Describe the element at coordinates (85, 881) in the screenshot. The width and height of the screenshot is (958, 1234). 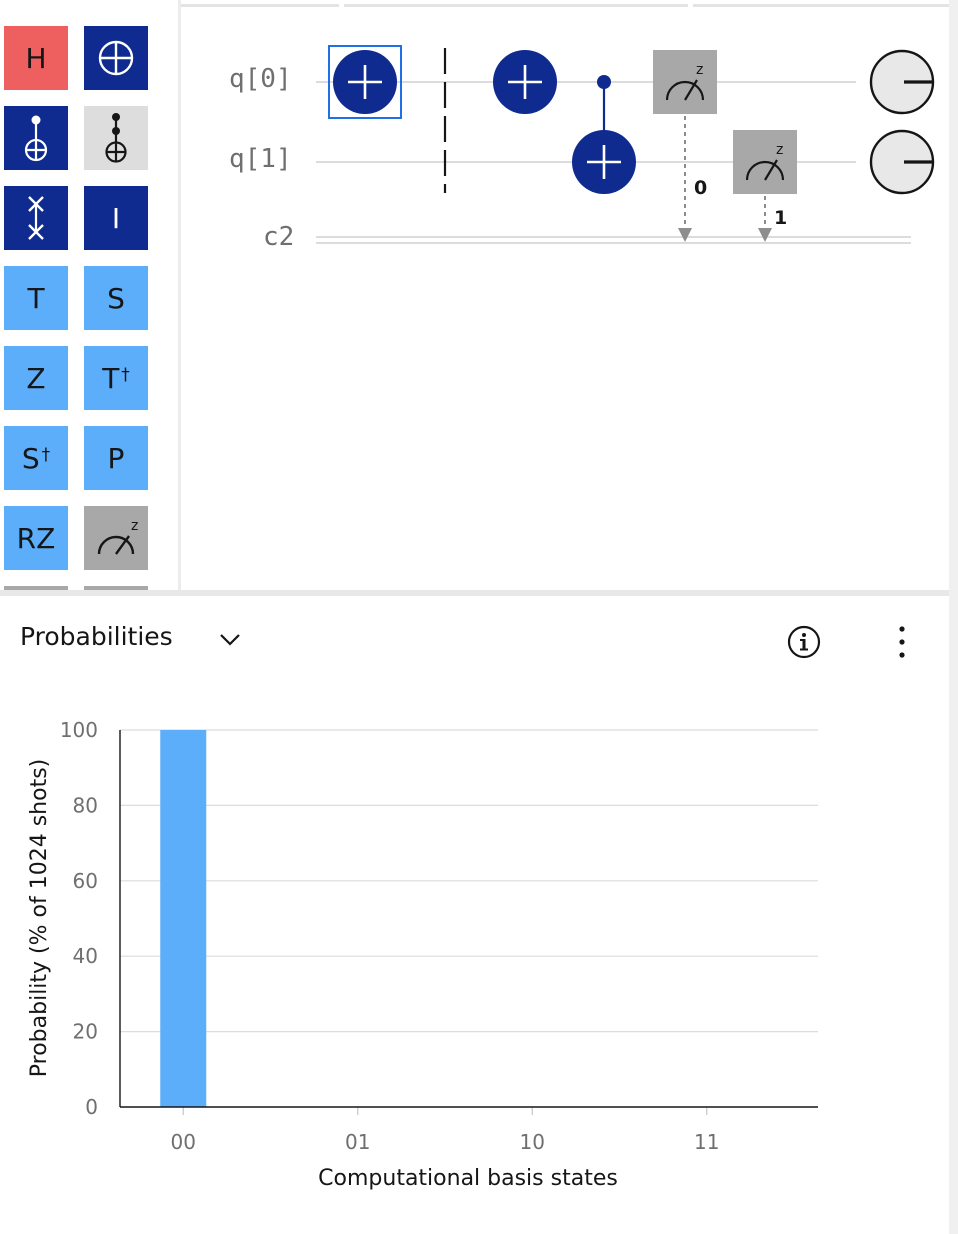
I see `y-tick-label: 60` at that location.